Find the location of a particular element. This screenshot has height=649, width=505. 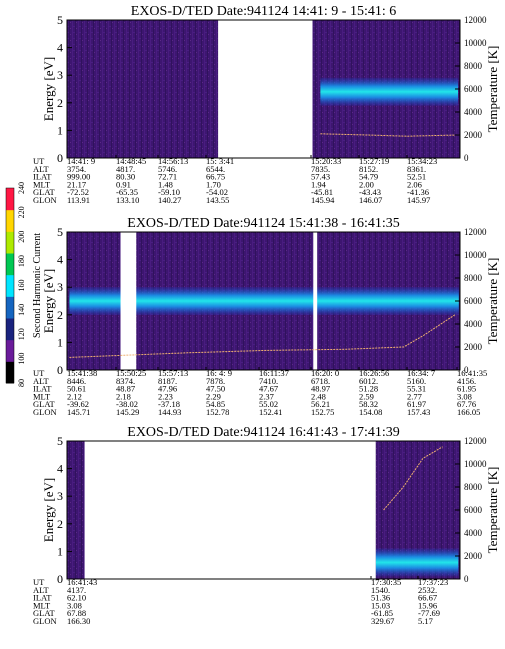

table-cell: 48.97 is located at coordinates (320, 389).